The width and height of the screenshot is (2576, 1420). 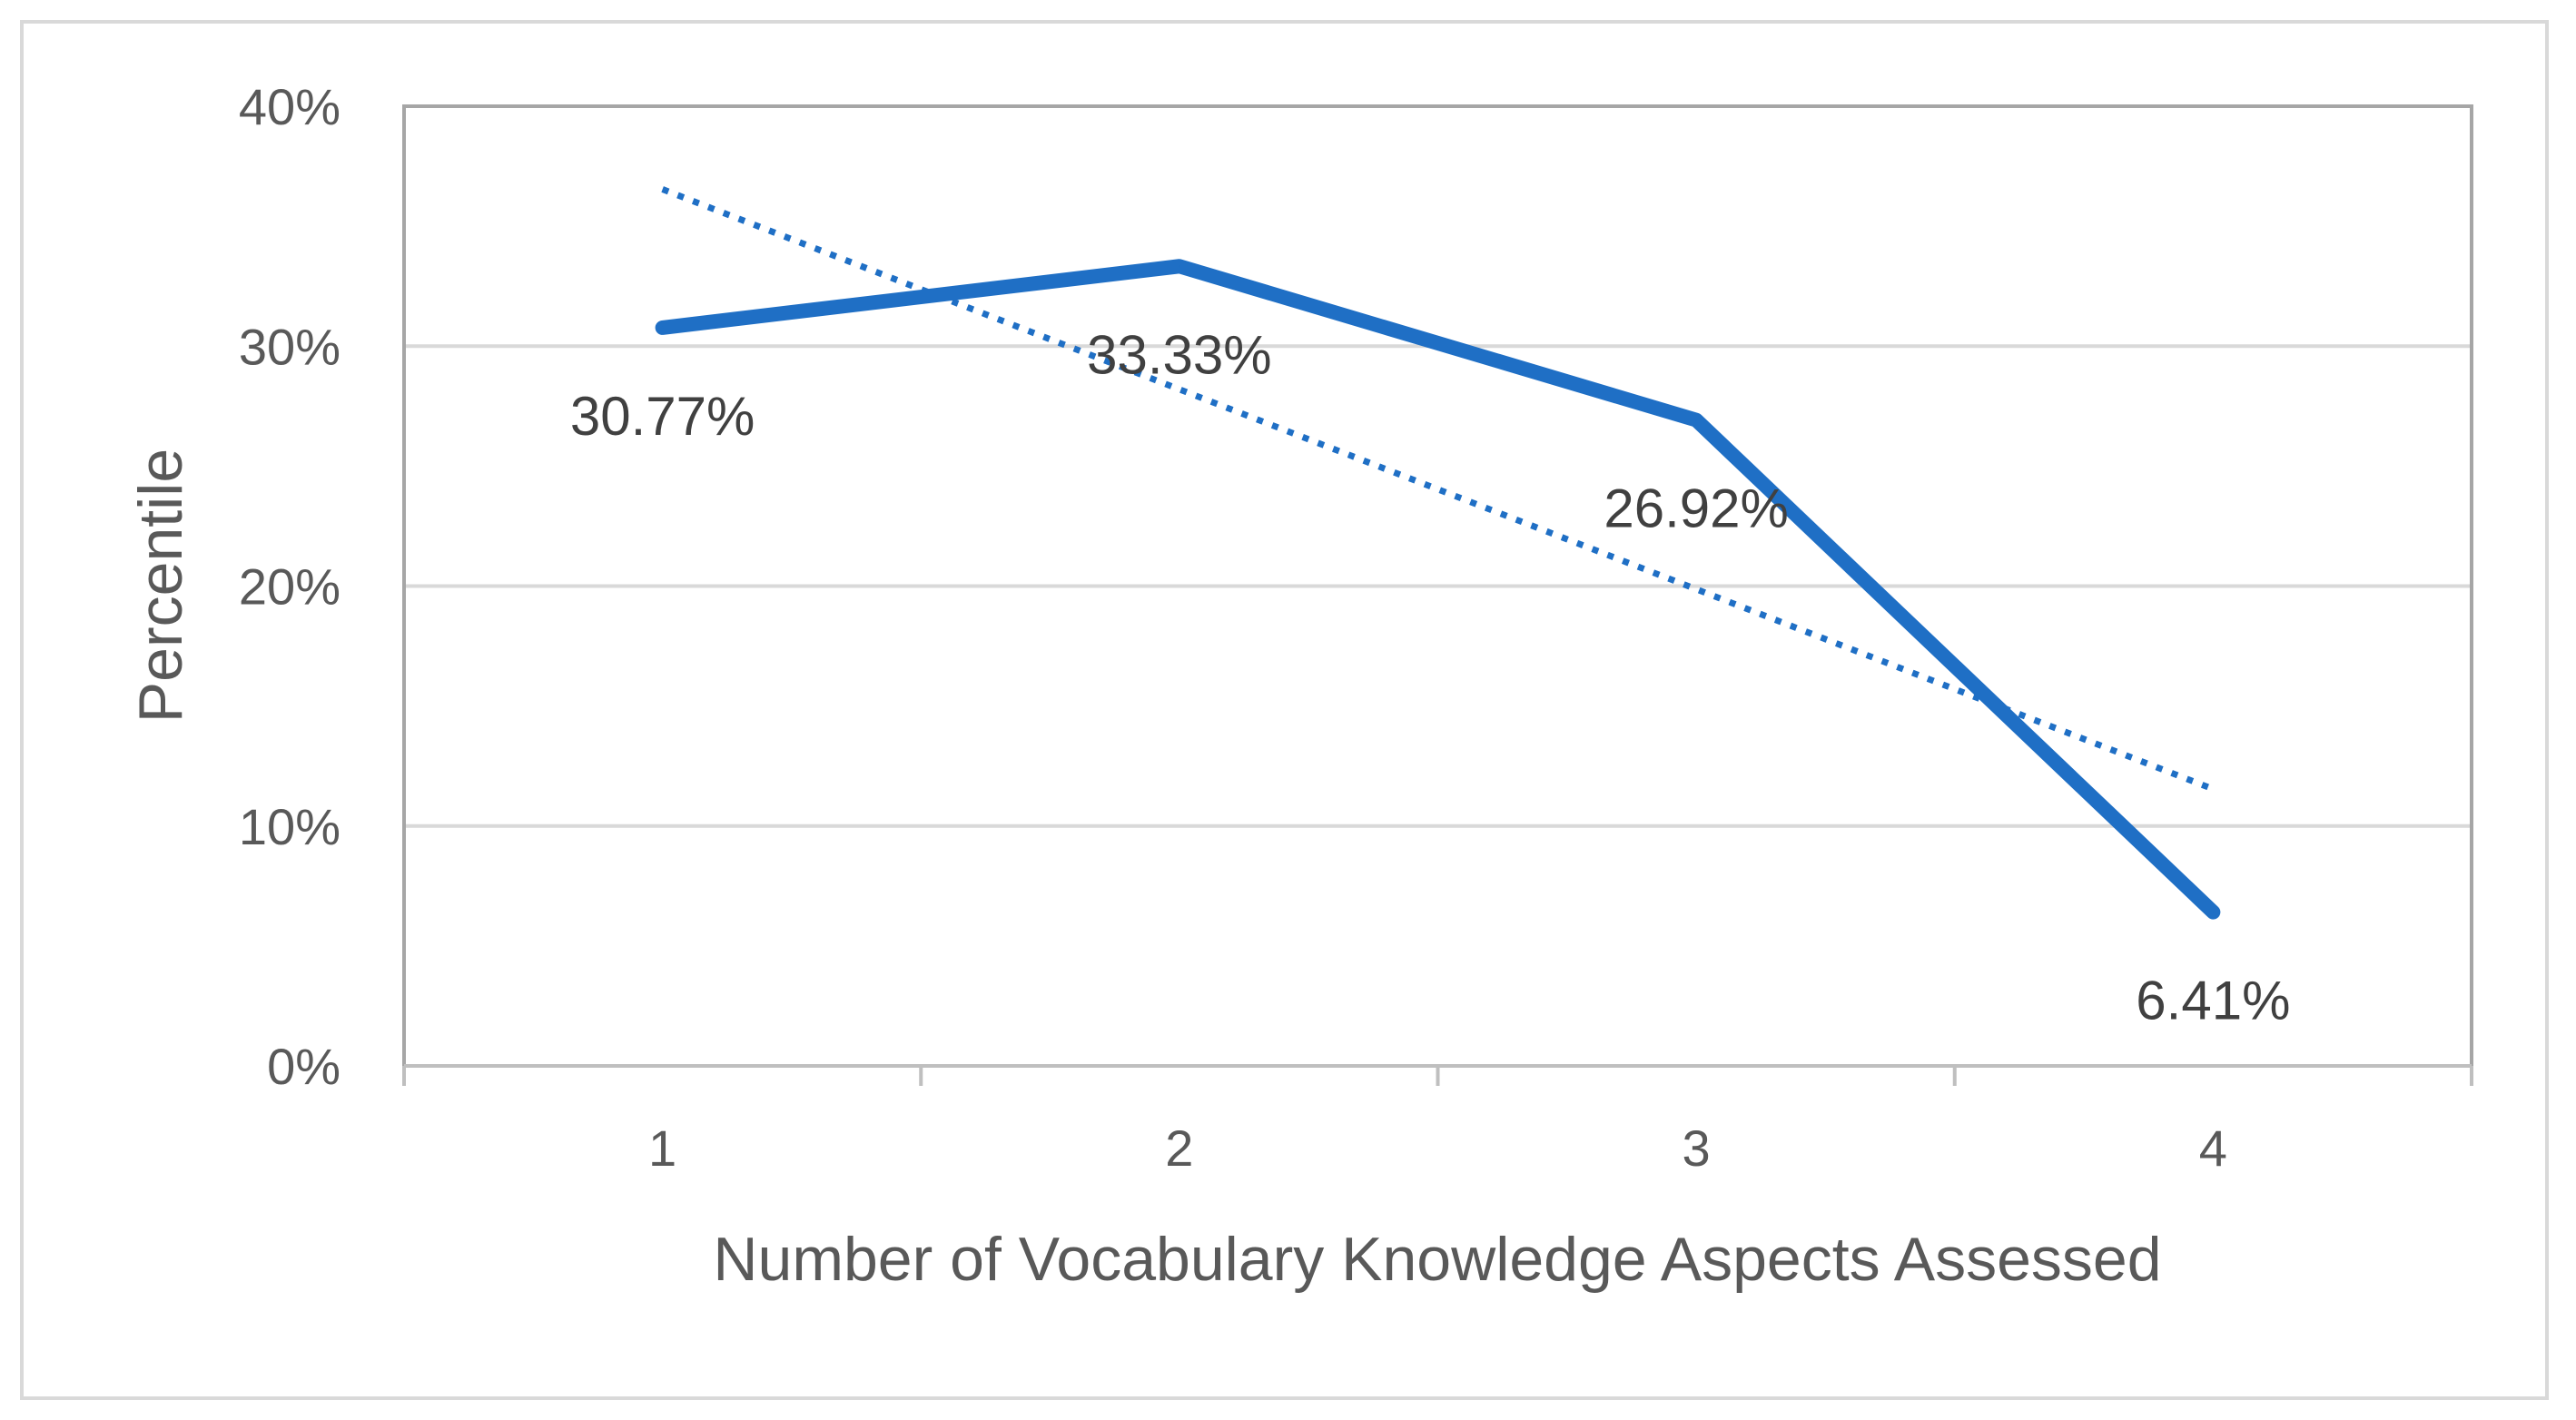 What do you see at coordinates (304, 1067) in the screenshot?
I see `y-tick-label-0: 0%` at bounding box center [304, 1067].